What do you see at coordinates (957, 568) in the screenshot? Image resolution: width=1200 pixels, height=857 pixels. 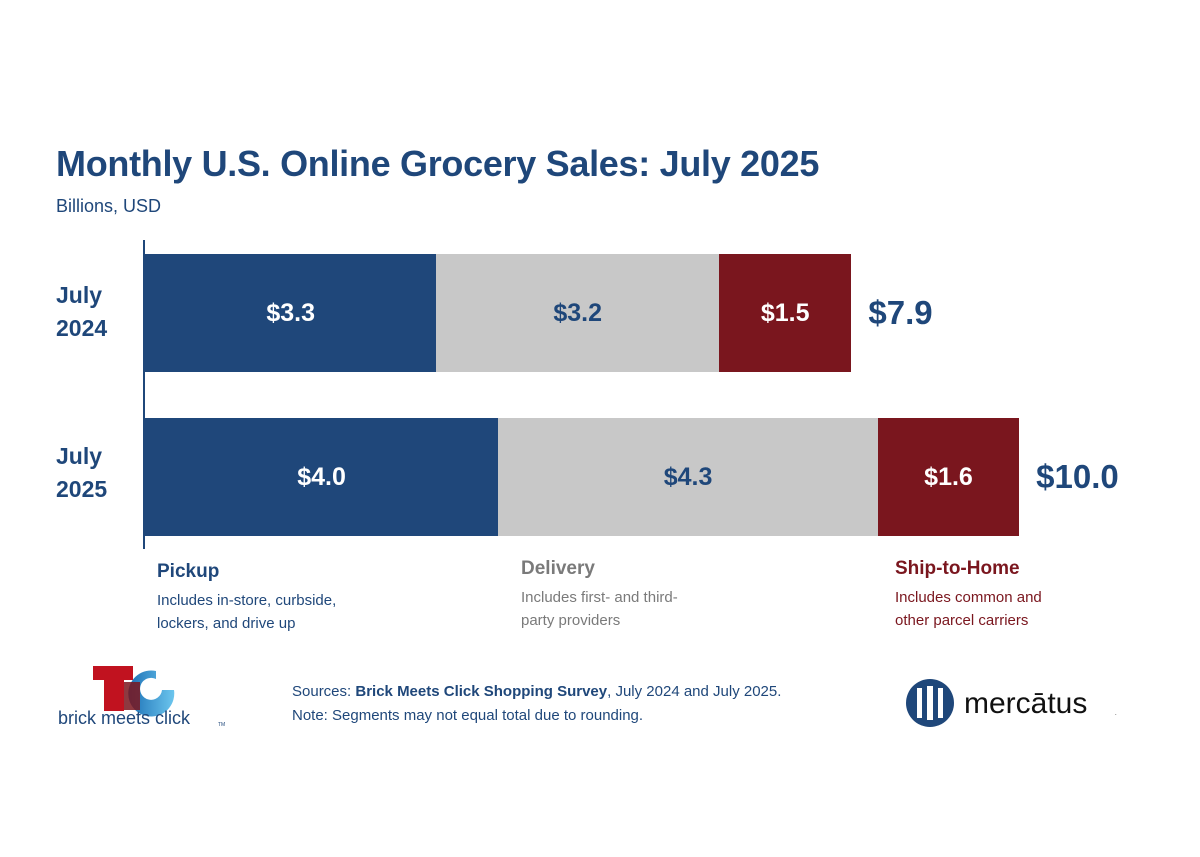 I see `legend-title: Ship-to-Home` at bounding box center [957, 568].